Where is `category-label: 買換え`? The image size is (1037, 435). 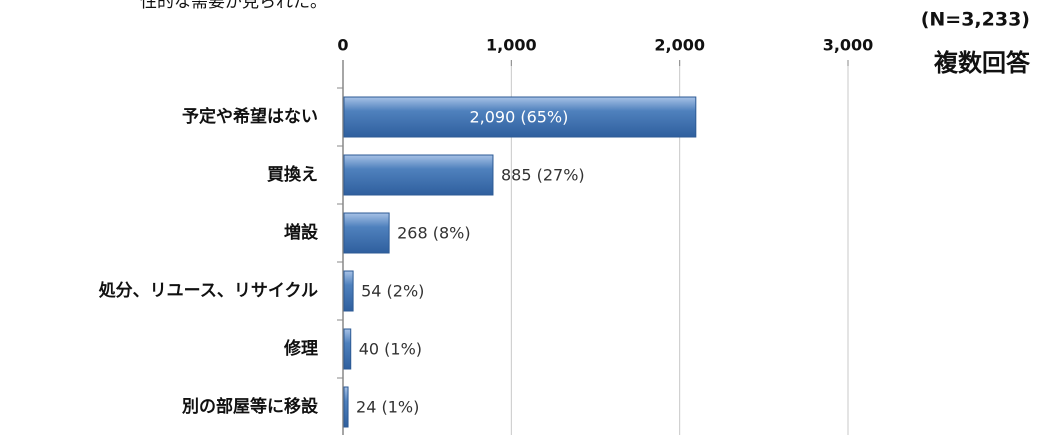 category-label: 買換え is located at coordinates (292, 174).